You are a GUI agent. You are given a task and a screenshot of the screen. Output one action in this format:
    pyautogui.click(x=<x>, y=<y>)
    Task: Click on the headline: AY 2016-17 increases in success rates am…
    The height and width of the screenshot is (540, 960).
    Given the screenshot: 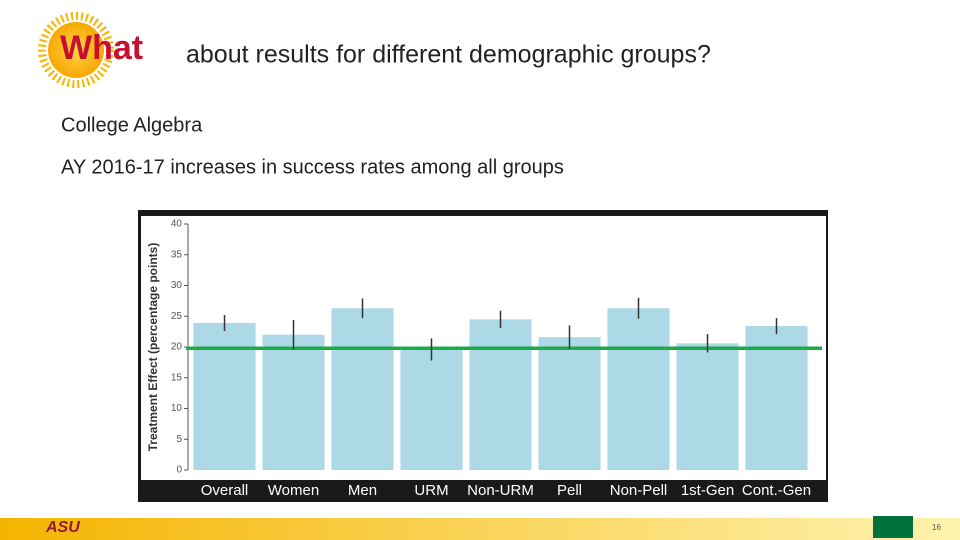 What is the action you would take?
    pyautogui.click(x=312, y=167)
    